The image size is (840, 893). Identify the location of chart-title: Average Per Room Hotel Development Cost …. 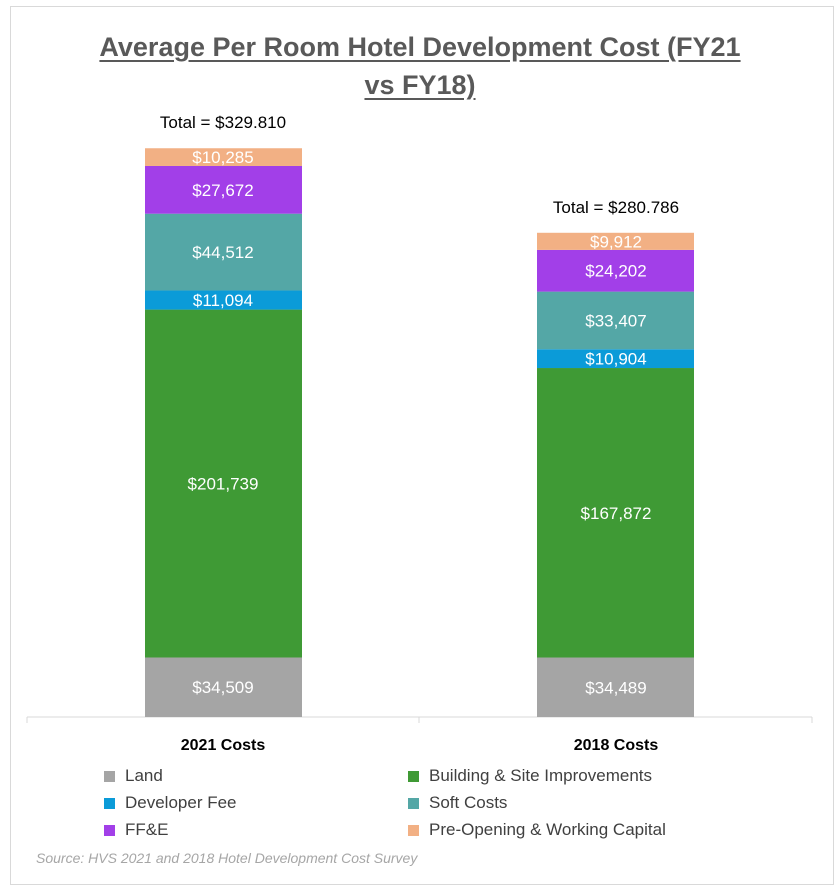
(420, 66).